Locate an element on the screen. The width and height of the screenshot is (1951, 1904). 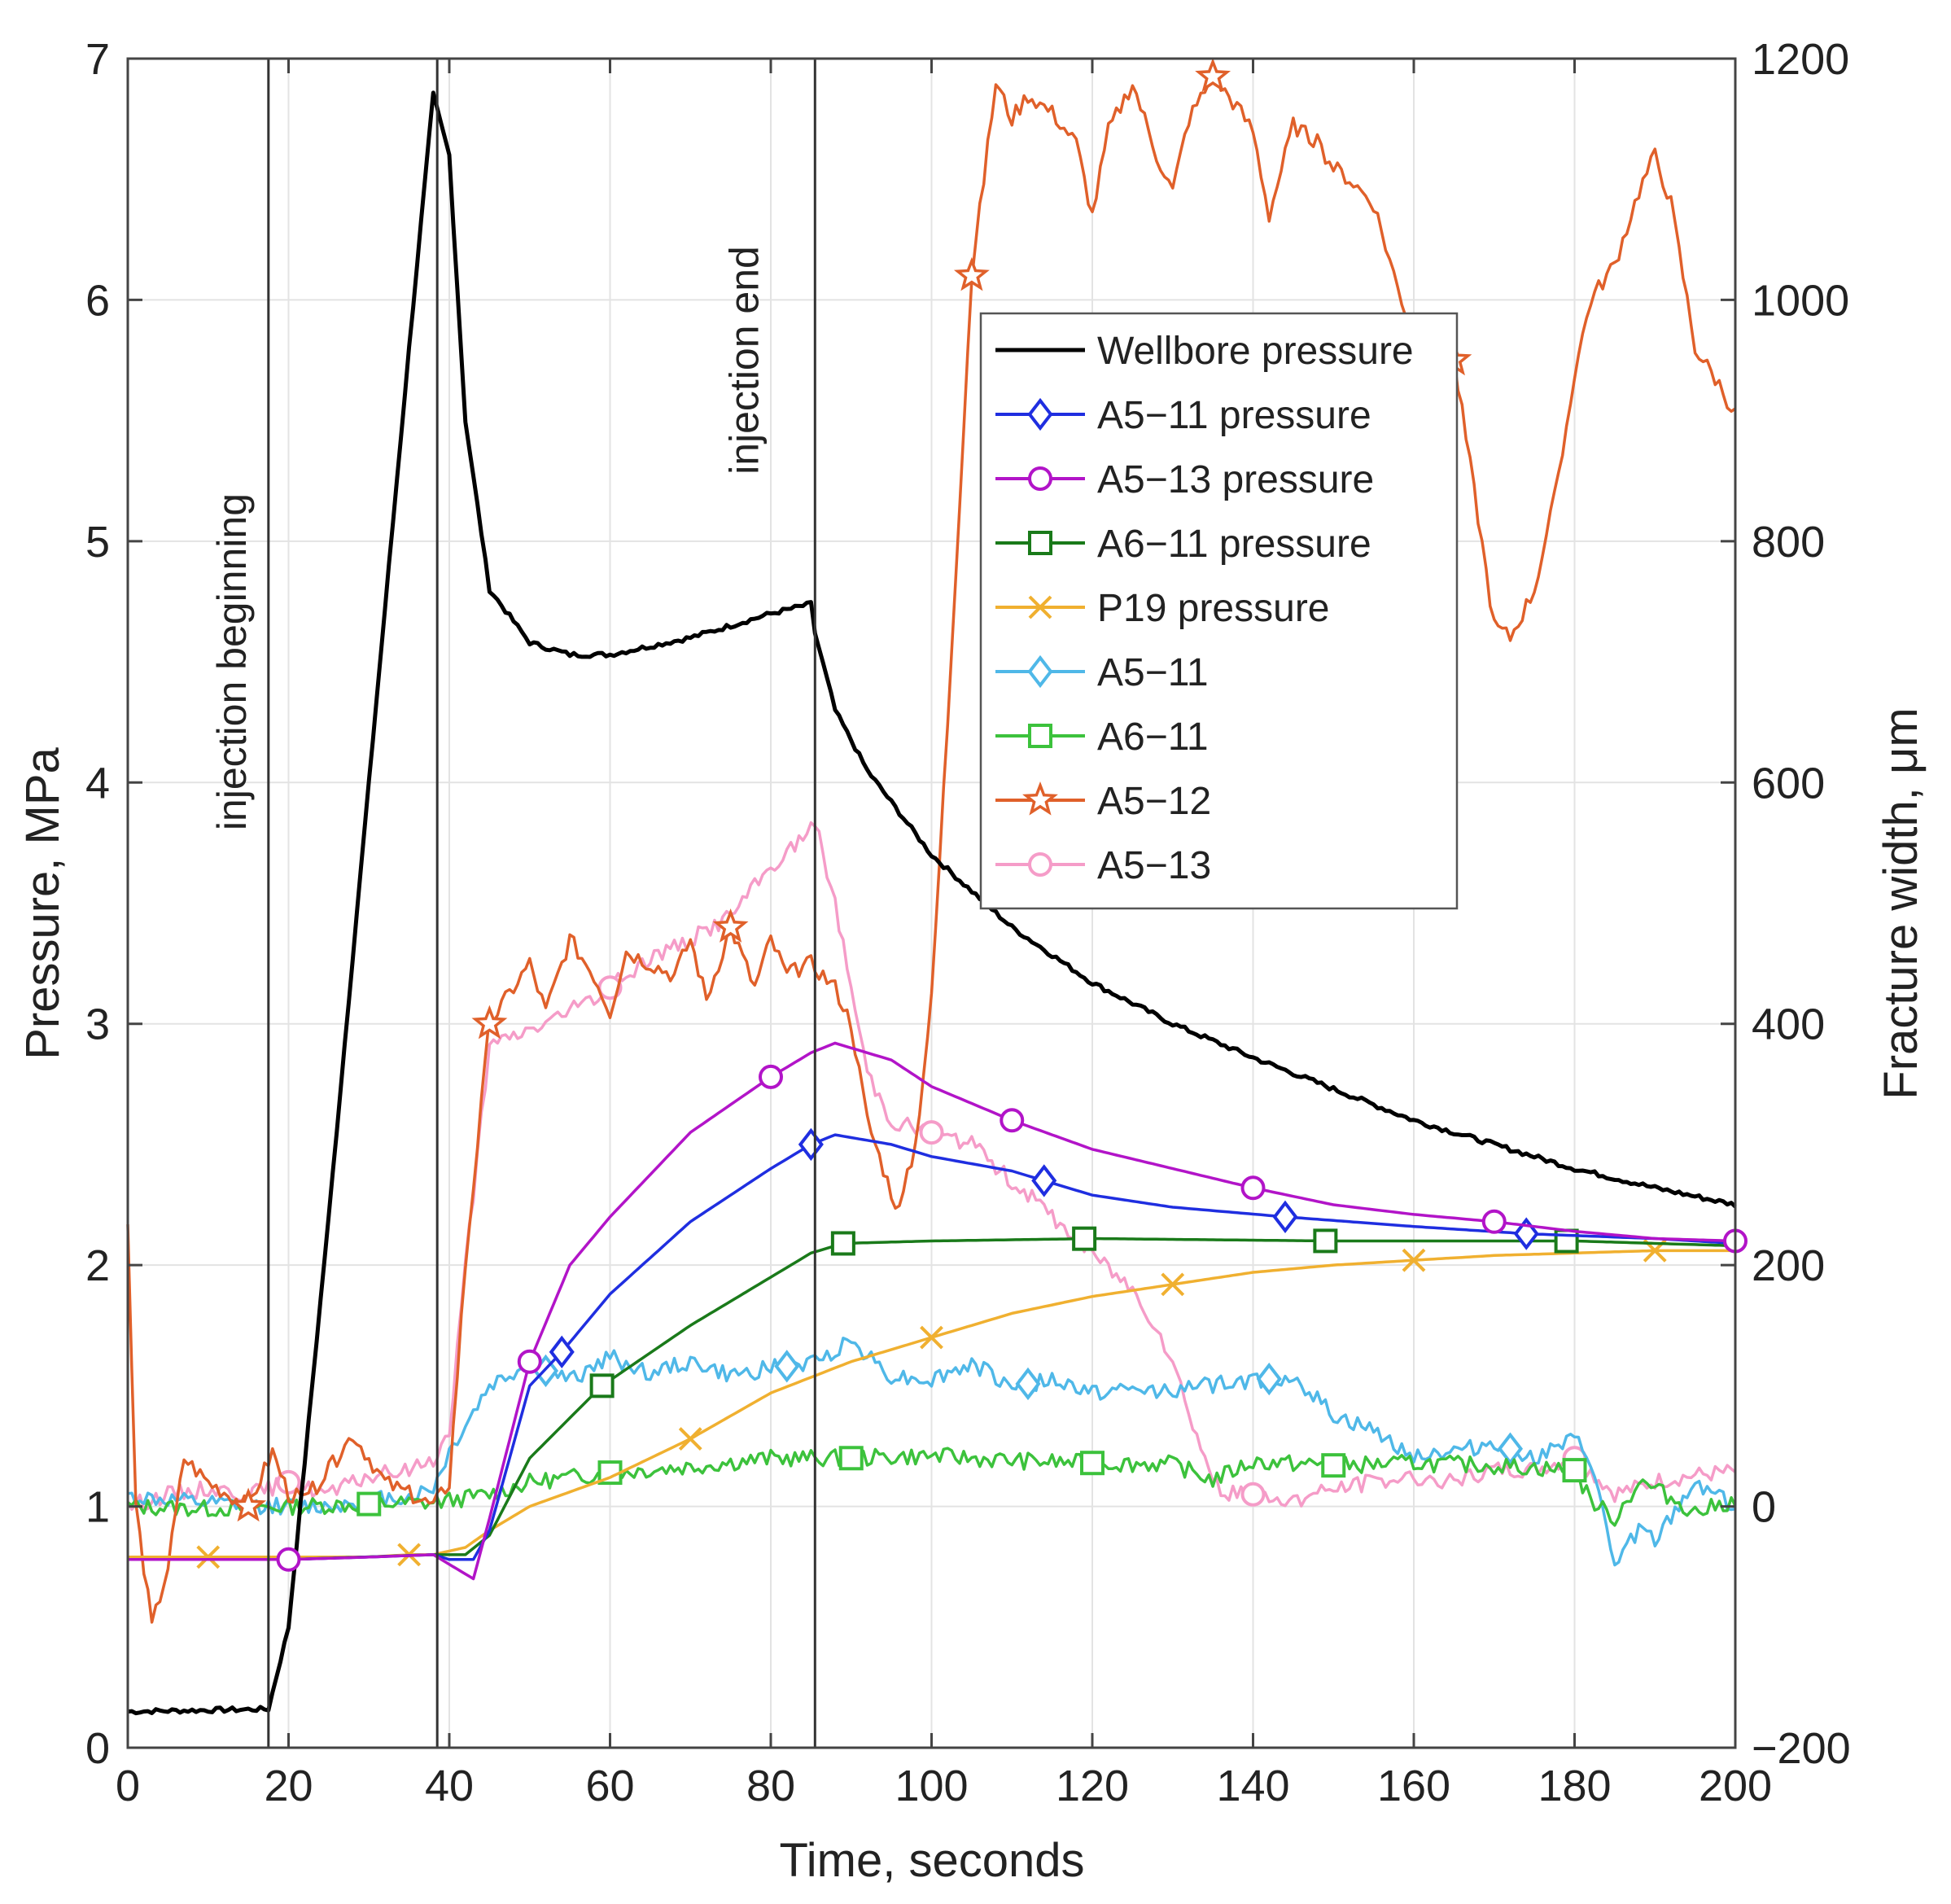
legend-label: A5−13 pressure is located at coordinates (1235, 480).